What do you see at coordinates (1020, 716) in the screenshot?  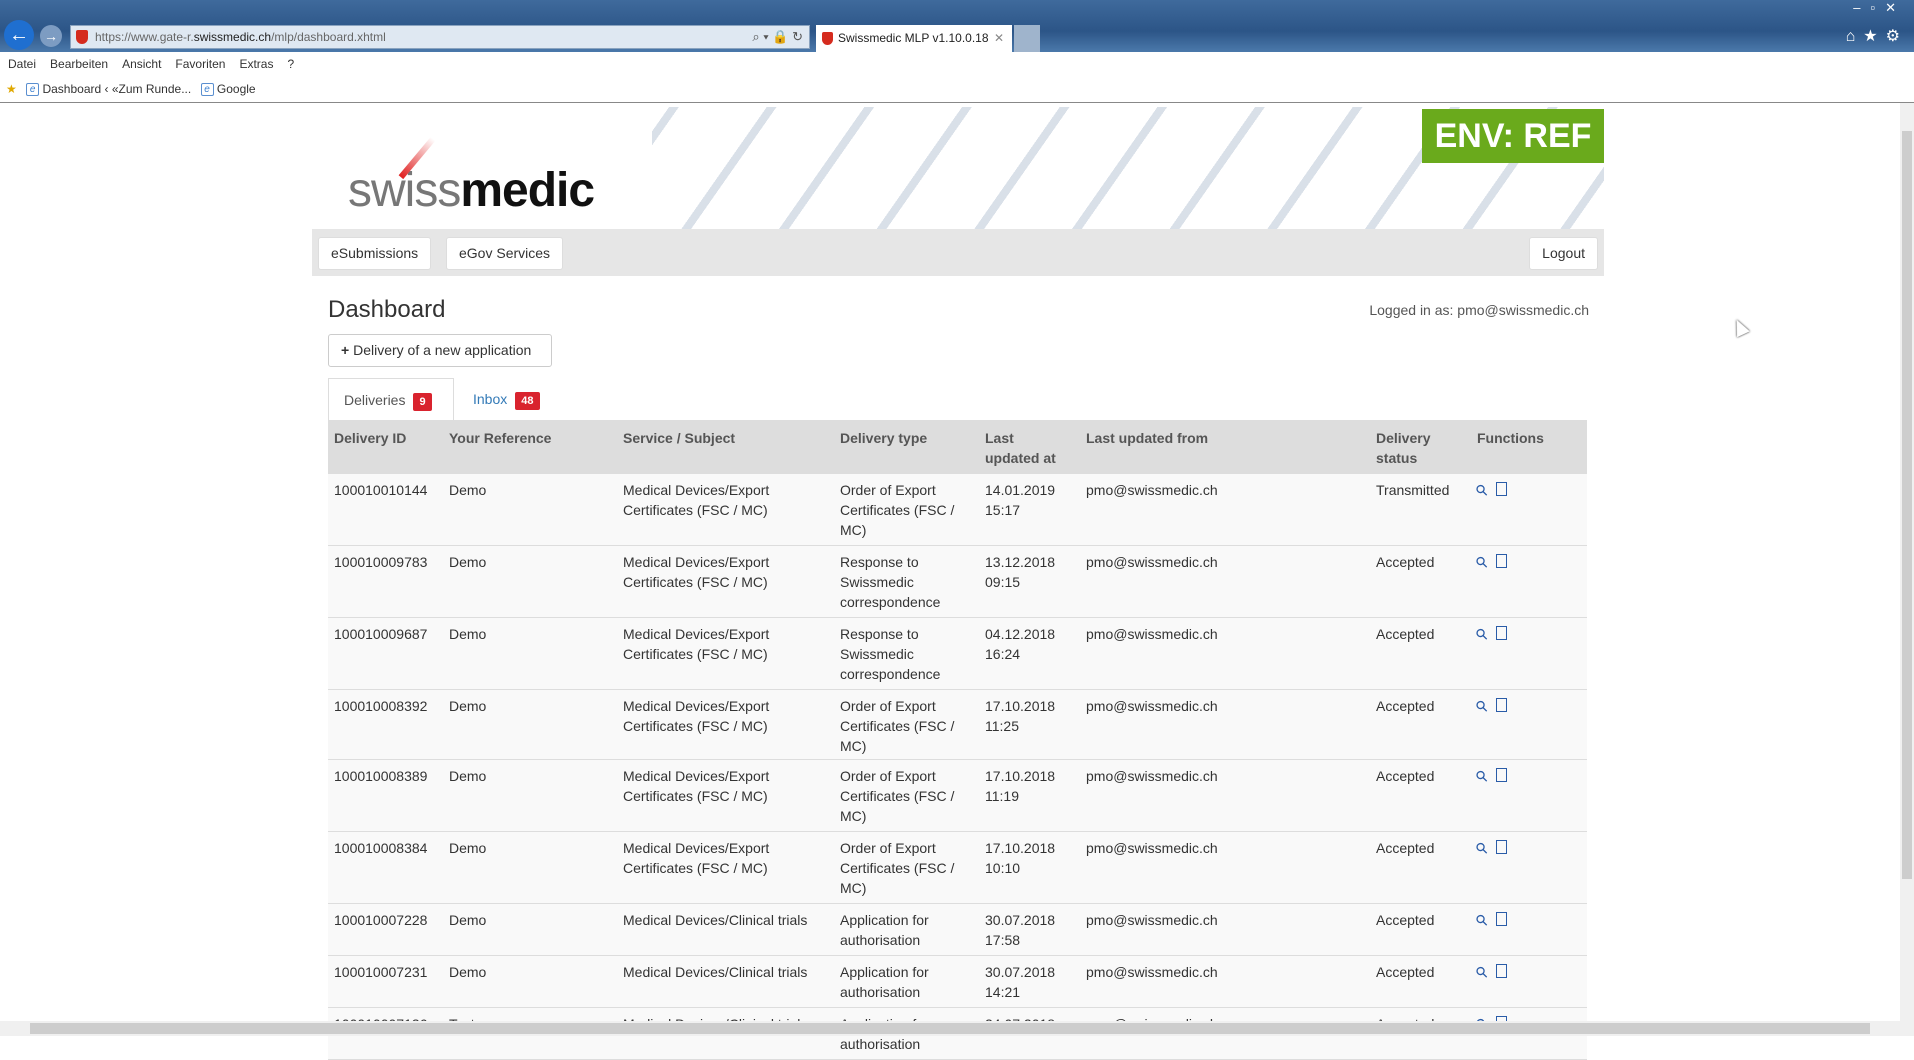 I see `cell-last-updated-at: 17.10.2018 11:25` at bounding box center [1020, 716].